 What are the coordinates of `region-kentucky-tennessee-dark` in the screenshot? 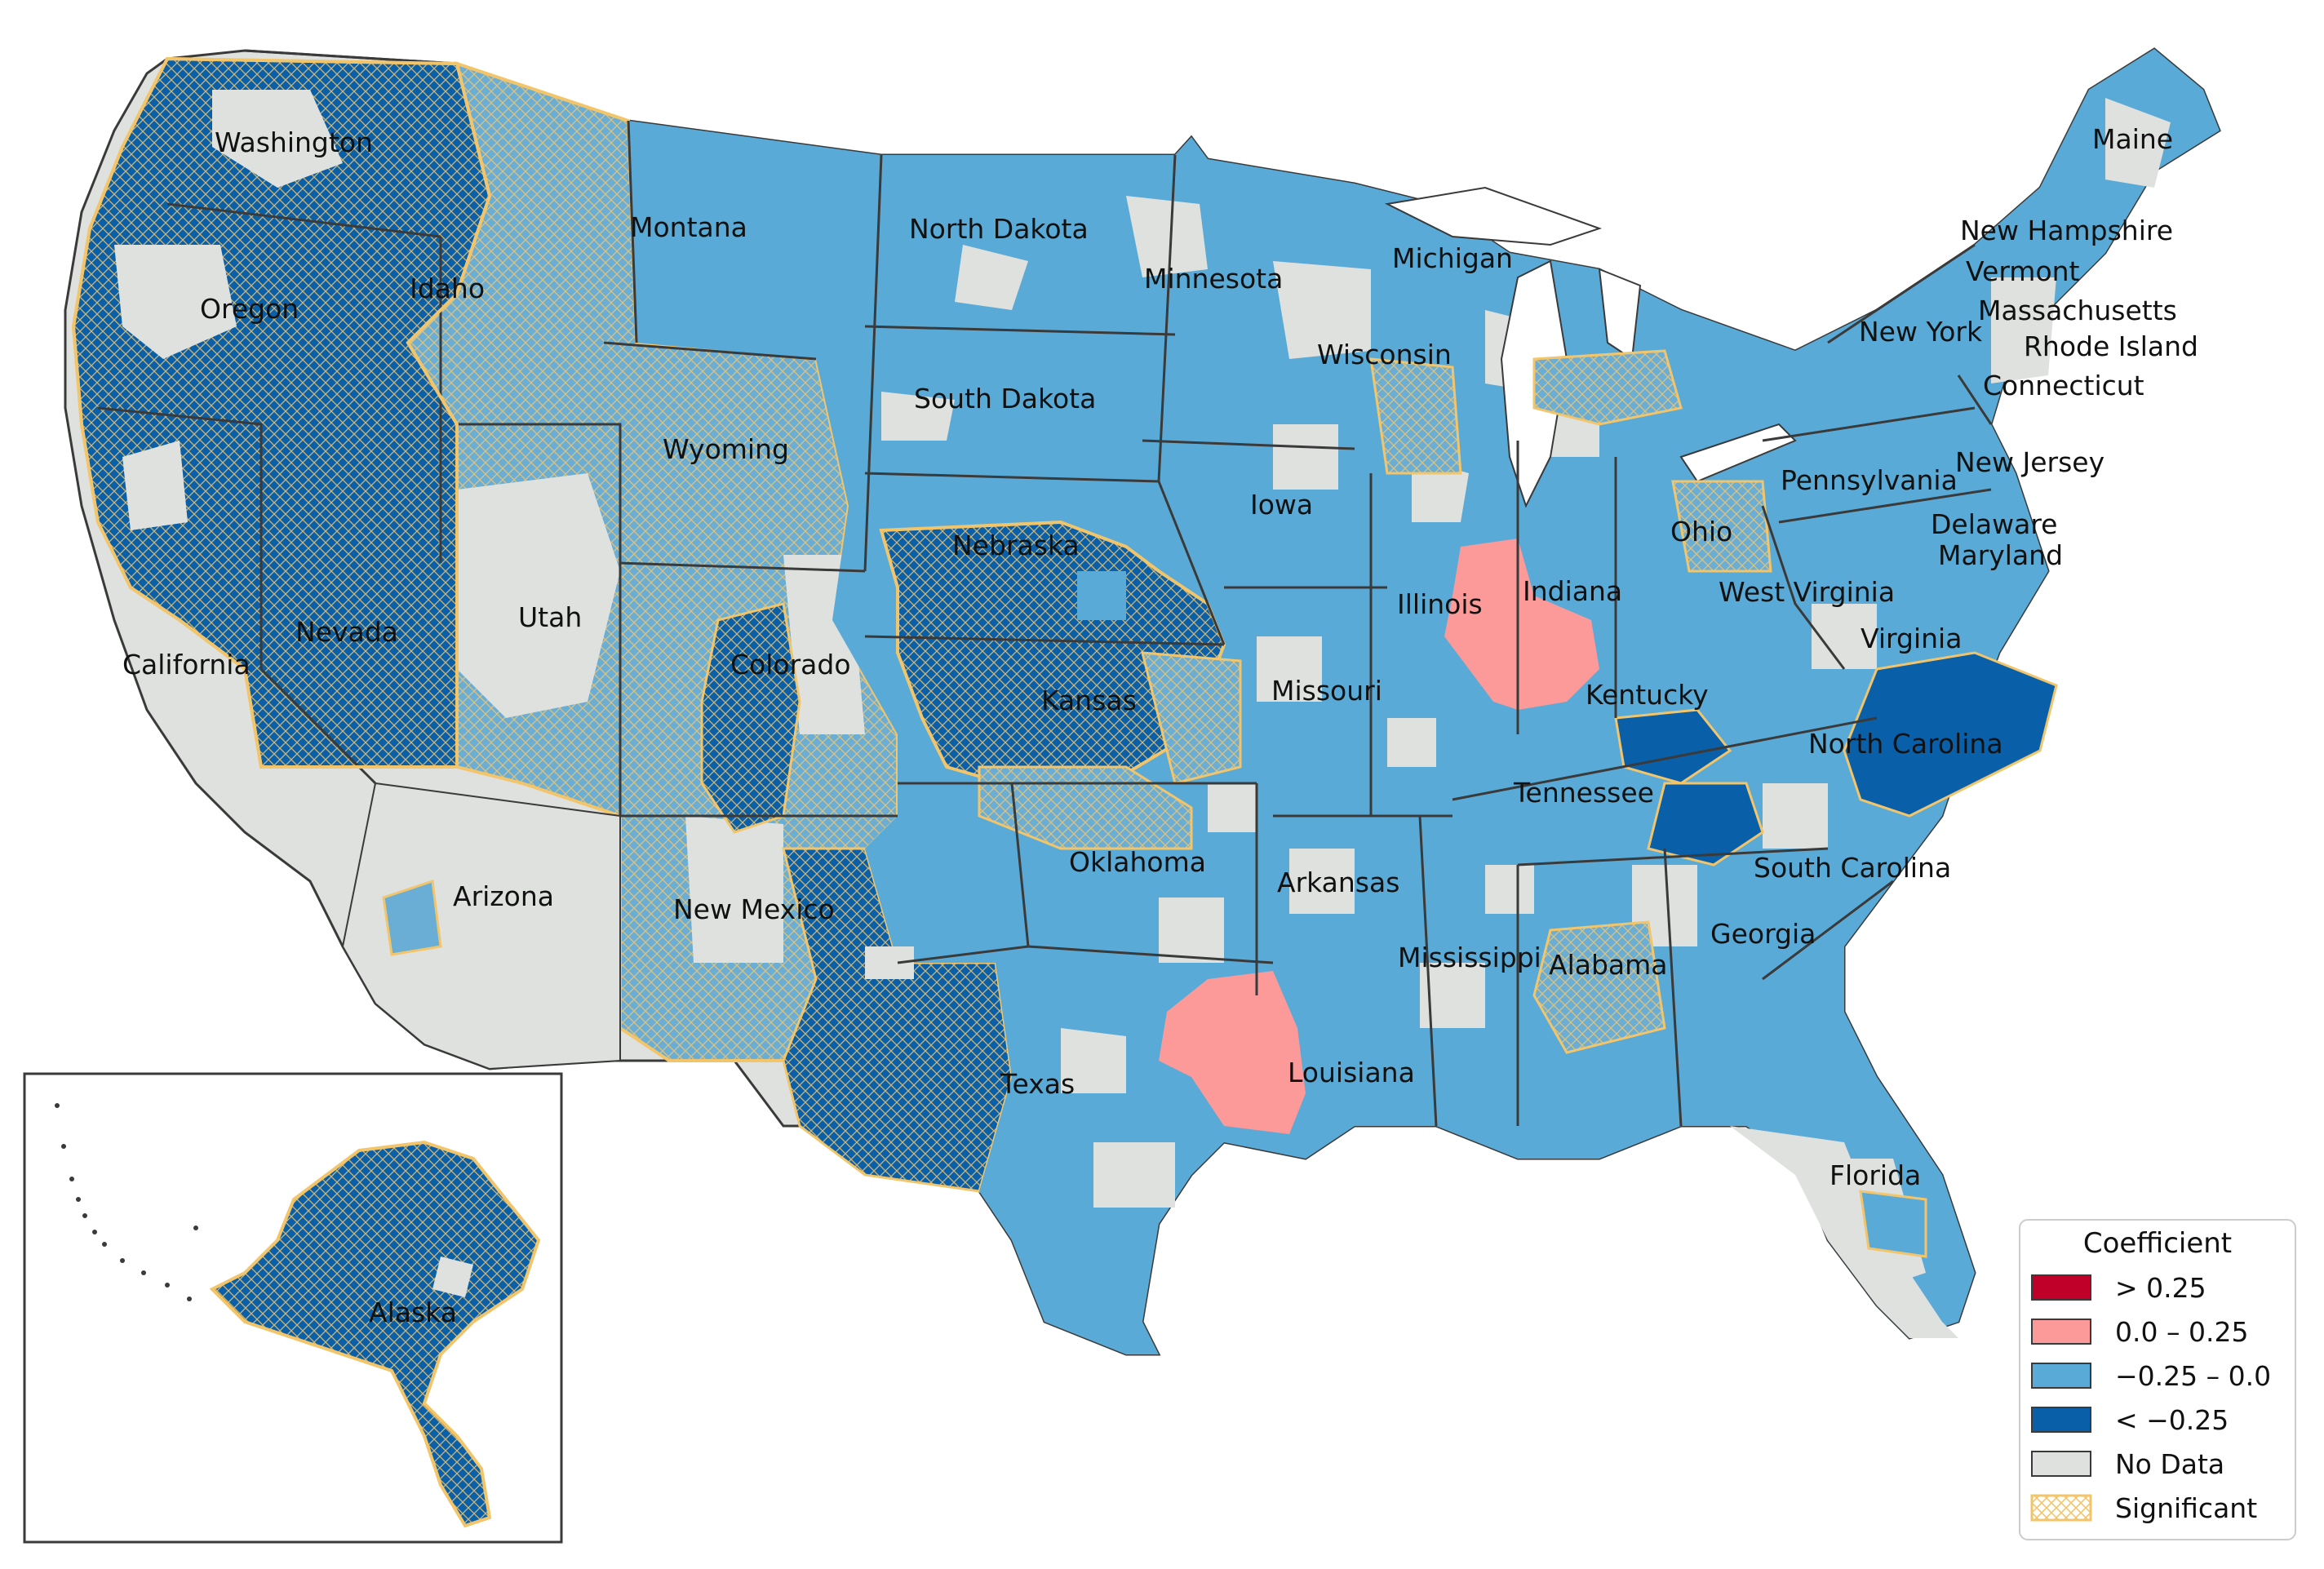 It's located at (1673, 746).